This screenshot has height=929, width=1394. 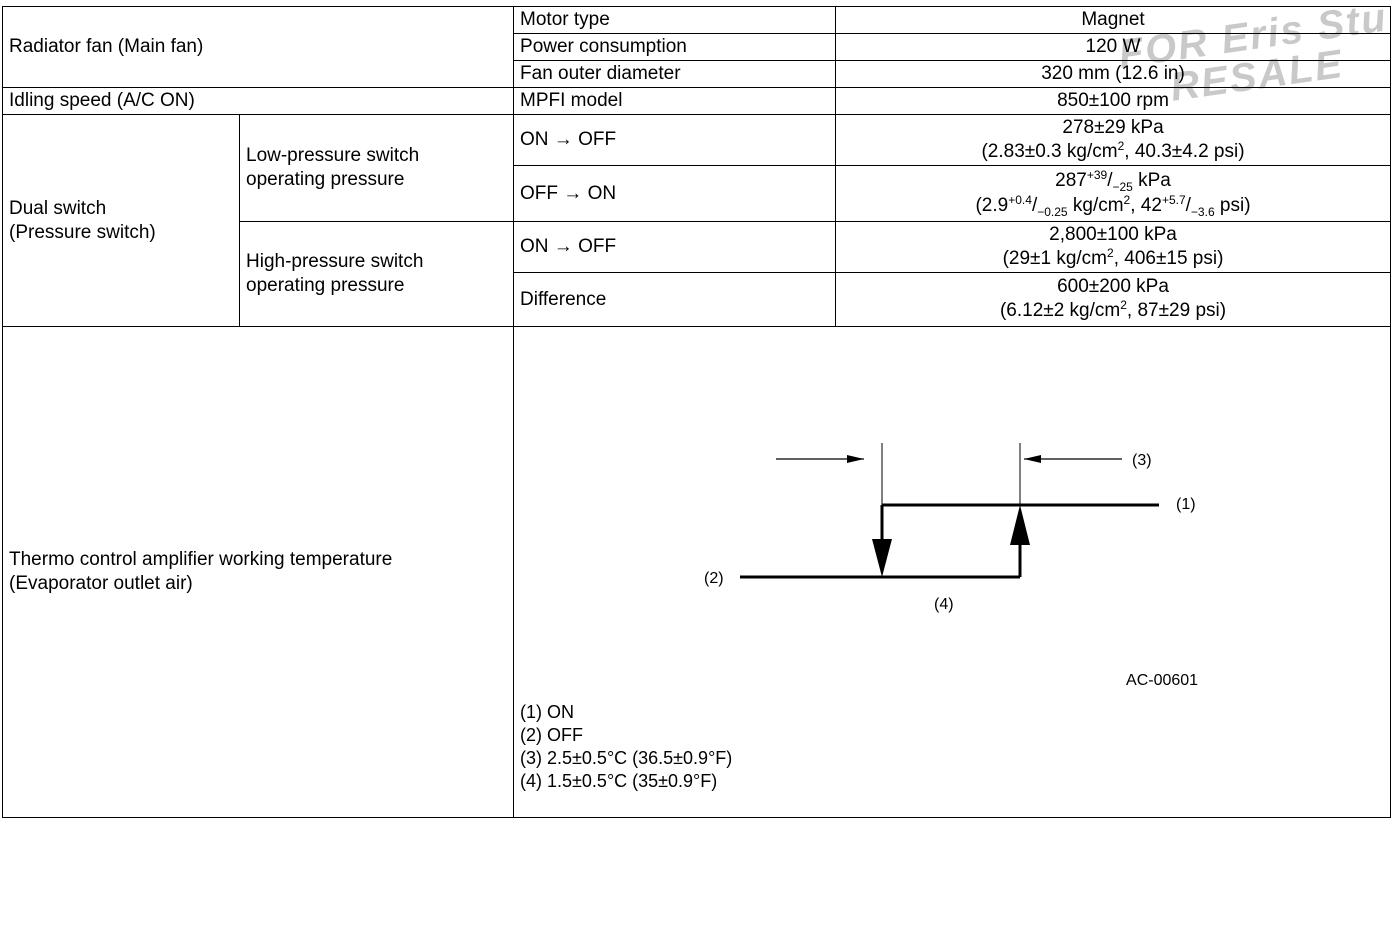 I want to click on low-pressure-line1: Low-pressure switch, so click(x=333, y=155).